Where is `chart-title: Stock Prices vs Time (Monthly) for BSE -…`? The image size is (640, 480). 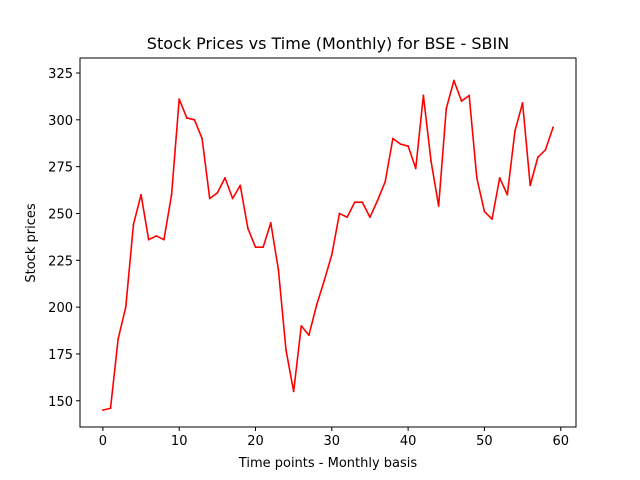 chart-title: Stock Prices vs Time (Monthly) for BSE -… is located at coordinates (328, 43).